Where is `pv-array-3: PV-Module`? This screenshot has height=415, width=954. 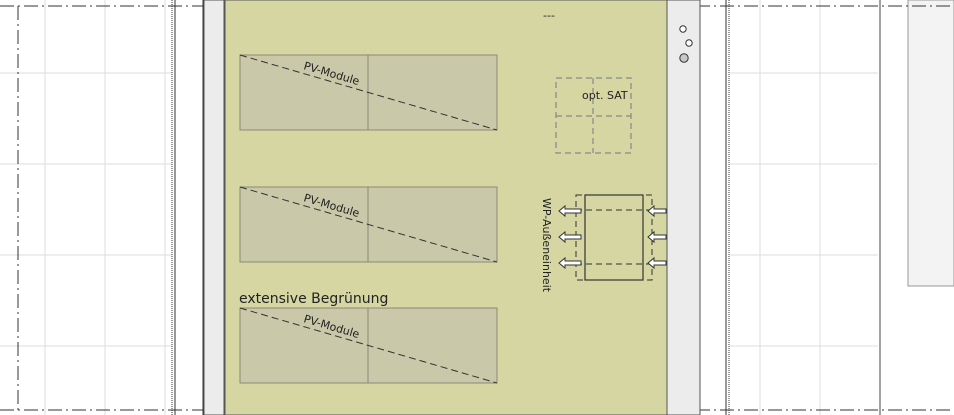
pv-array-3: PV-Module is located at coordinates (368, 345).